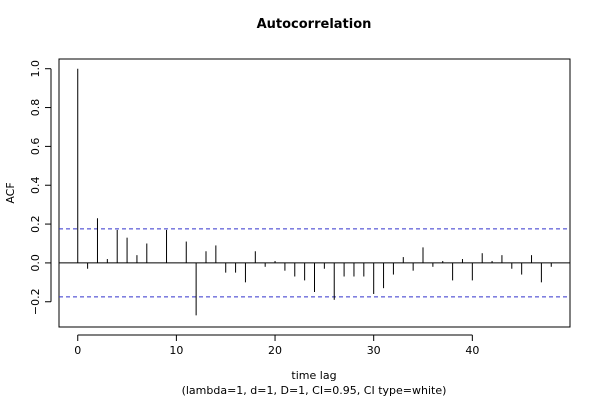  I want to click on x-axis-label: time lag, so click(313, 375).